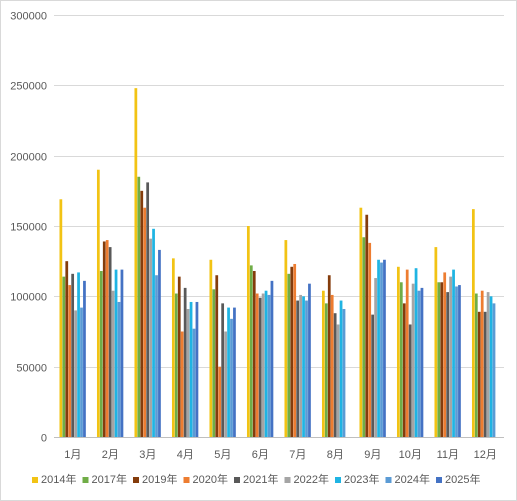 This screenshot has height=501, width=517. What do you see at coordinates (412, 479) in the screenshot?
I see `legend-label: 2024年` at bounding box center [412, 479].